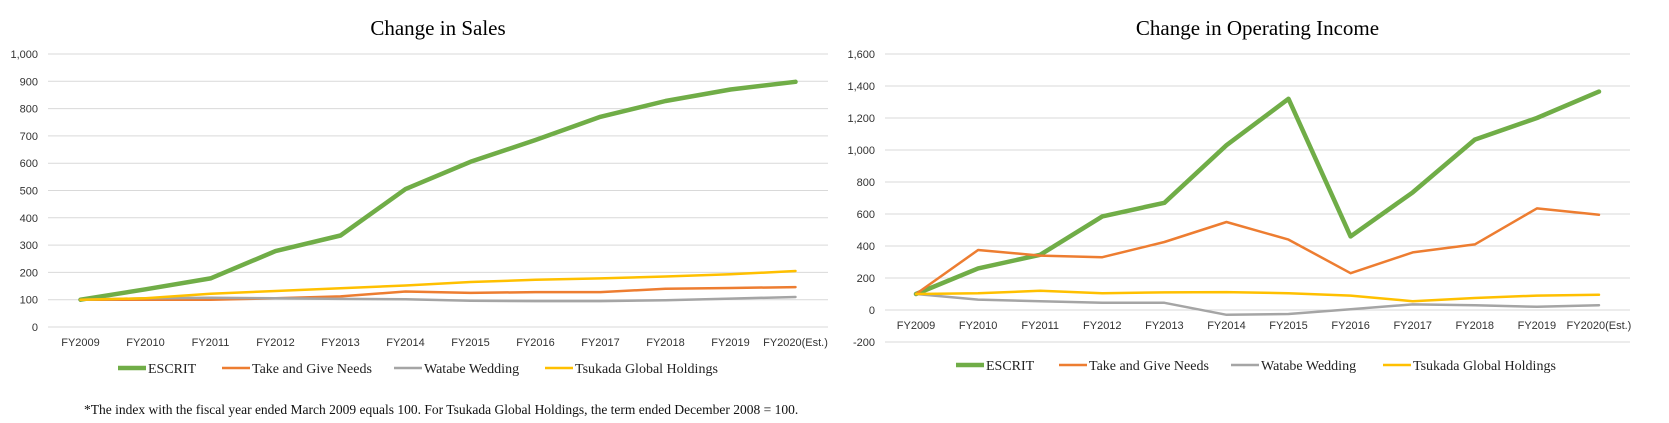 This screenshot has height=423, width=1669. I want to click on y-tick-label: 100, so click(29, 301).